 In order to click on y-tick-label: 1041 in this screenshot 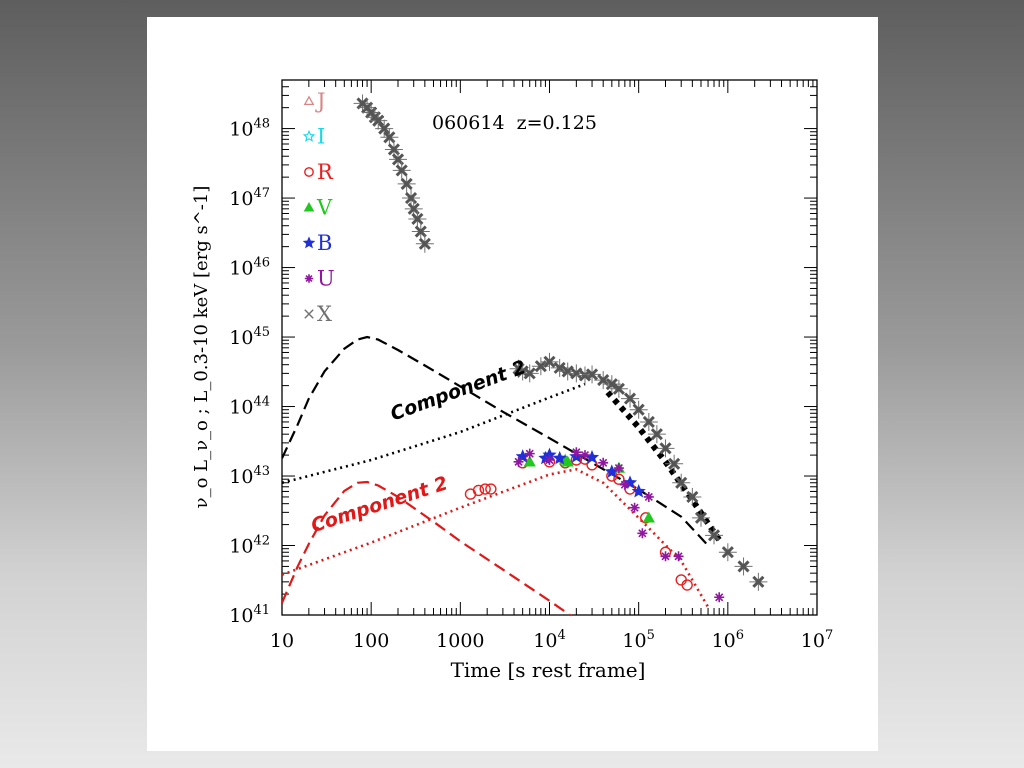, I will do `click(249, 615)`.